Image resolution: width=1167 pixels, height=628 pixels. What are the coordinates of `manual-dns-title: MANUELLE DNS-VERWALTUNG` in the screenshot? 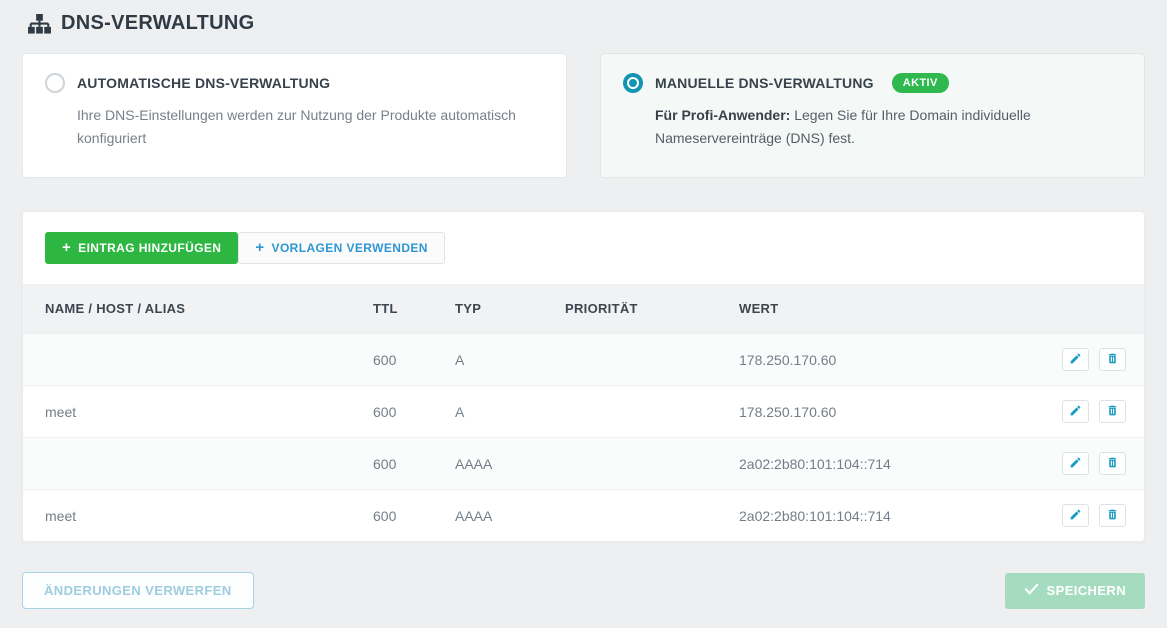 It's located at (764, 83).